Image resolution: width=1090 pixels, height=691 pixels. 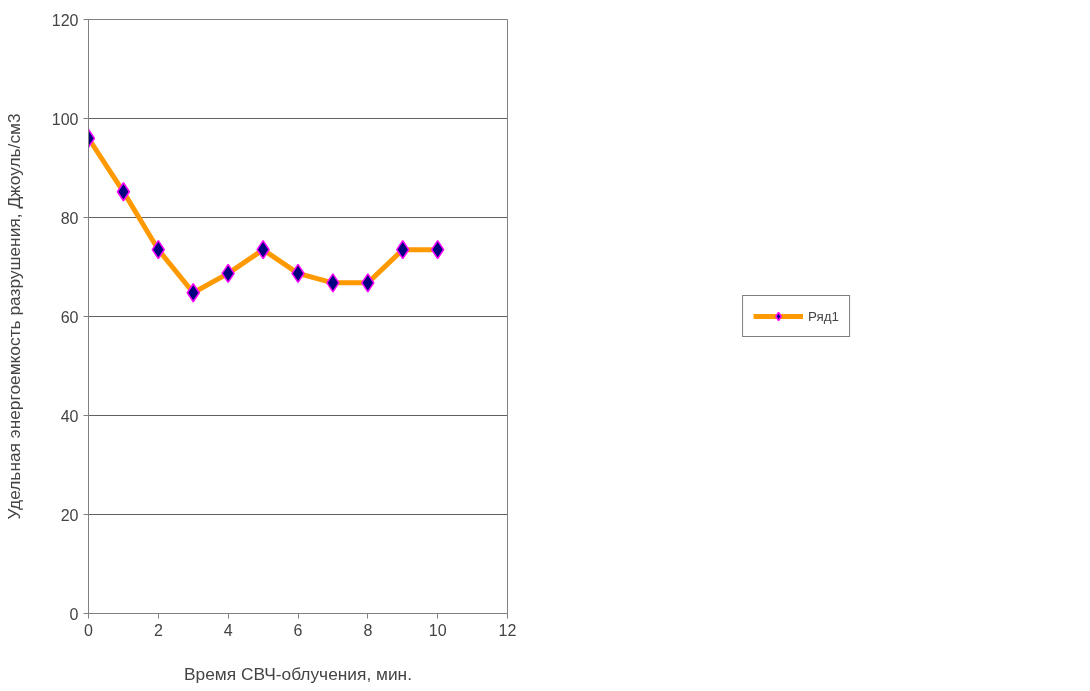 I want to click on y-tick-label: 20, so click(x=69, y=515).